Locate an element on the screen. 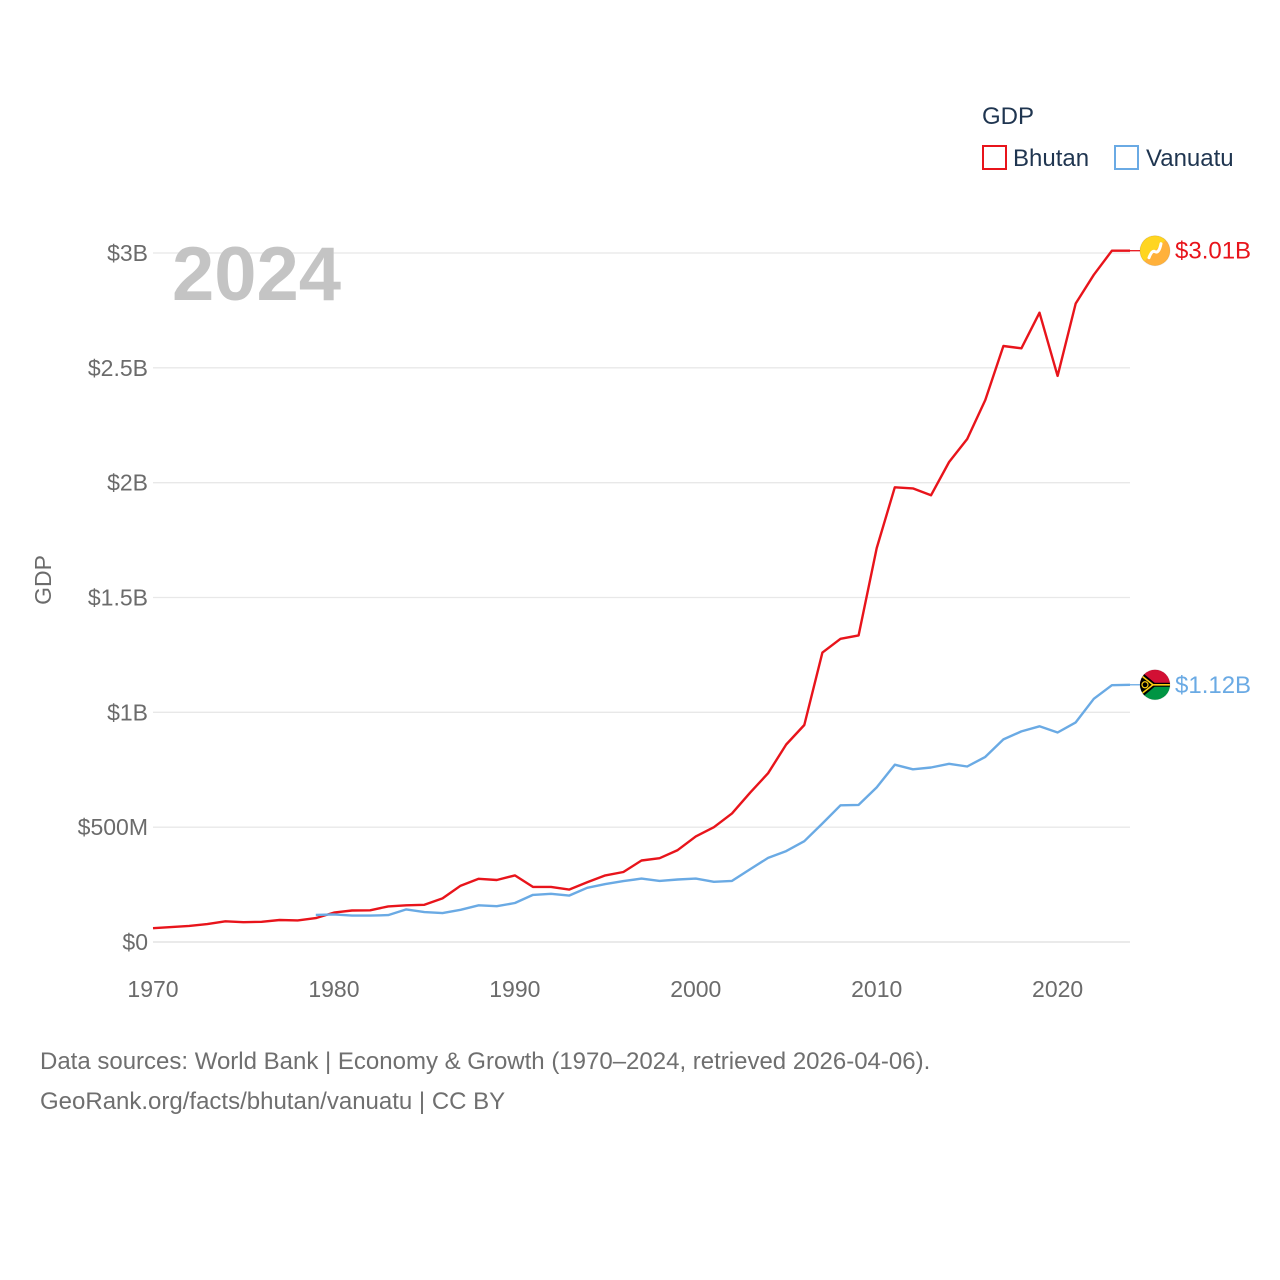  x-axis: 1970 1980 1990 2000 2010 2020 is located at coordinates (605, 989).